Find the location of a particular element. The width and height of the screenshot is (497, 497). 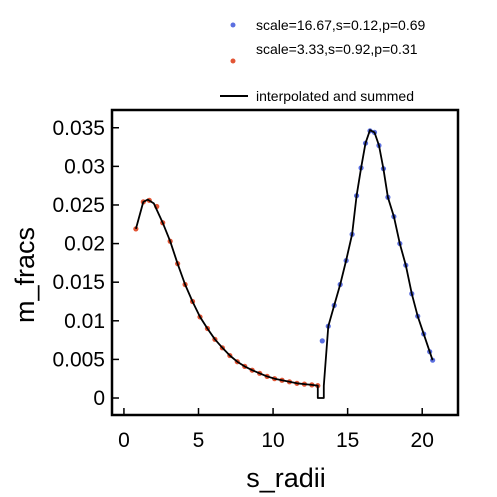

y-tick-label: 0.01 is located at coordinates (84, 321).